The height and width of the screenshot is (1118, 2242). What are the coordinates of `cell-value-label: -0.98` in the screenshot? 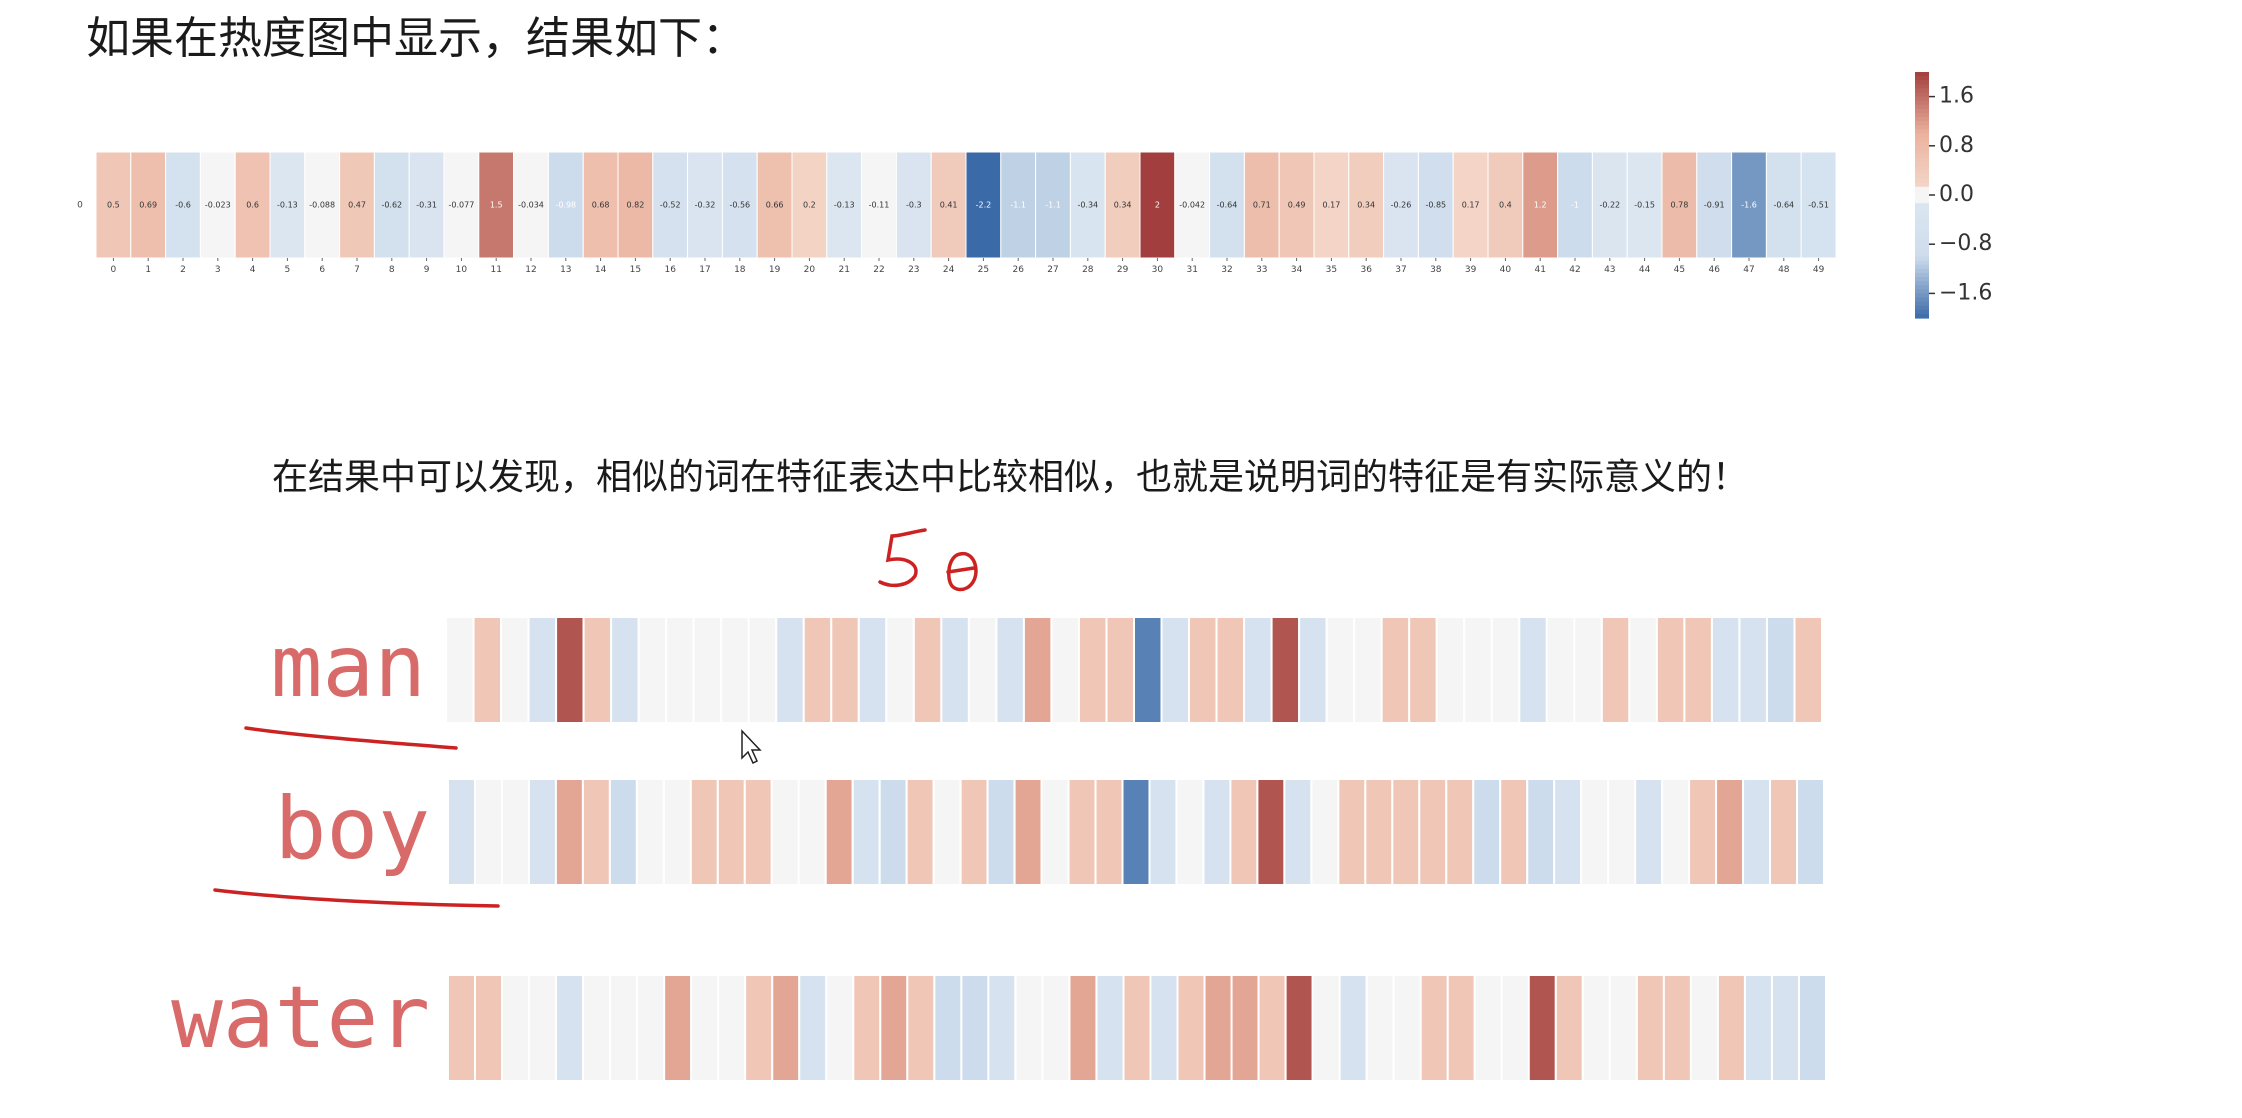 It's located at (565, 205).